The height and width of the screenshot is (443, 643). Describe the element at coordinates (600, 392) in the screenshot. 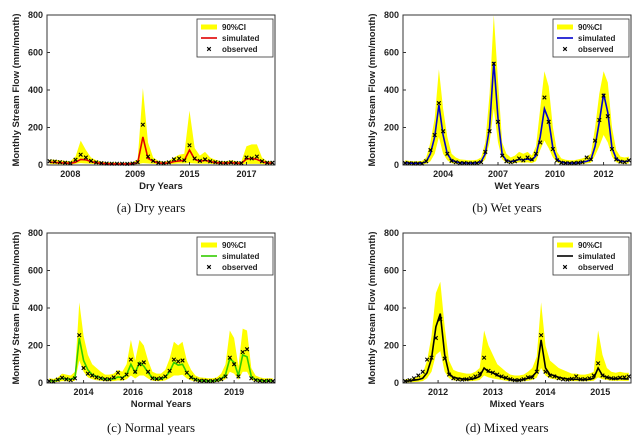

I see `x-tick-label: 2015` at that location.